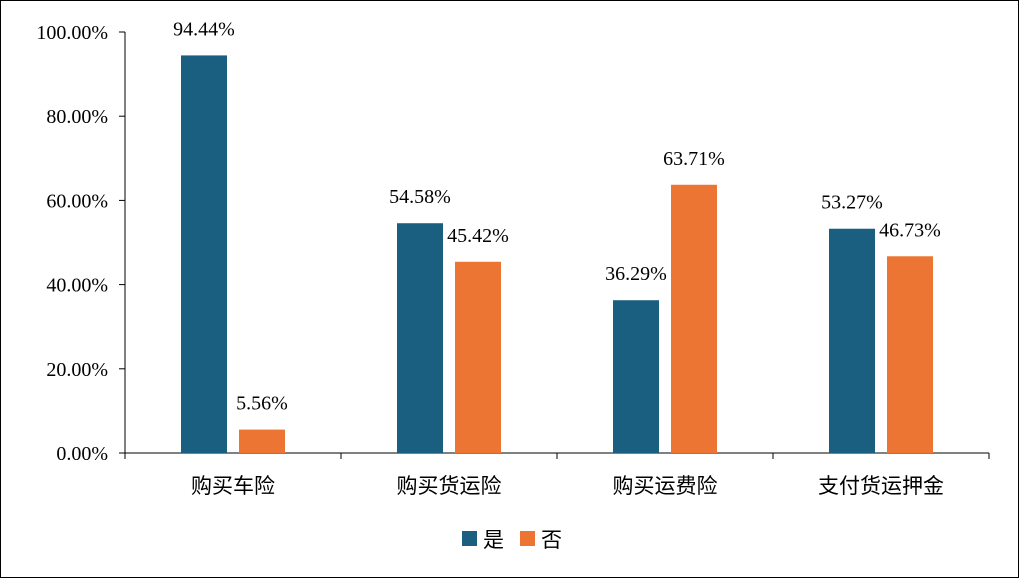 Image resolution: width=1019 pixels, height=578 pixels. What do you see at coordinates (881, 486) in the screenshot?
I see `x-tick-label: 支付货运押金` at bounding box center [881, 486].